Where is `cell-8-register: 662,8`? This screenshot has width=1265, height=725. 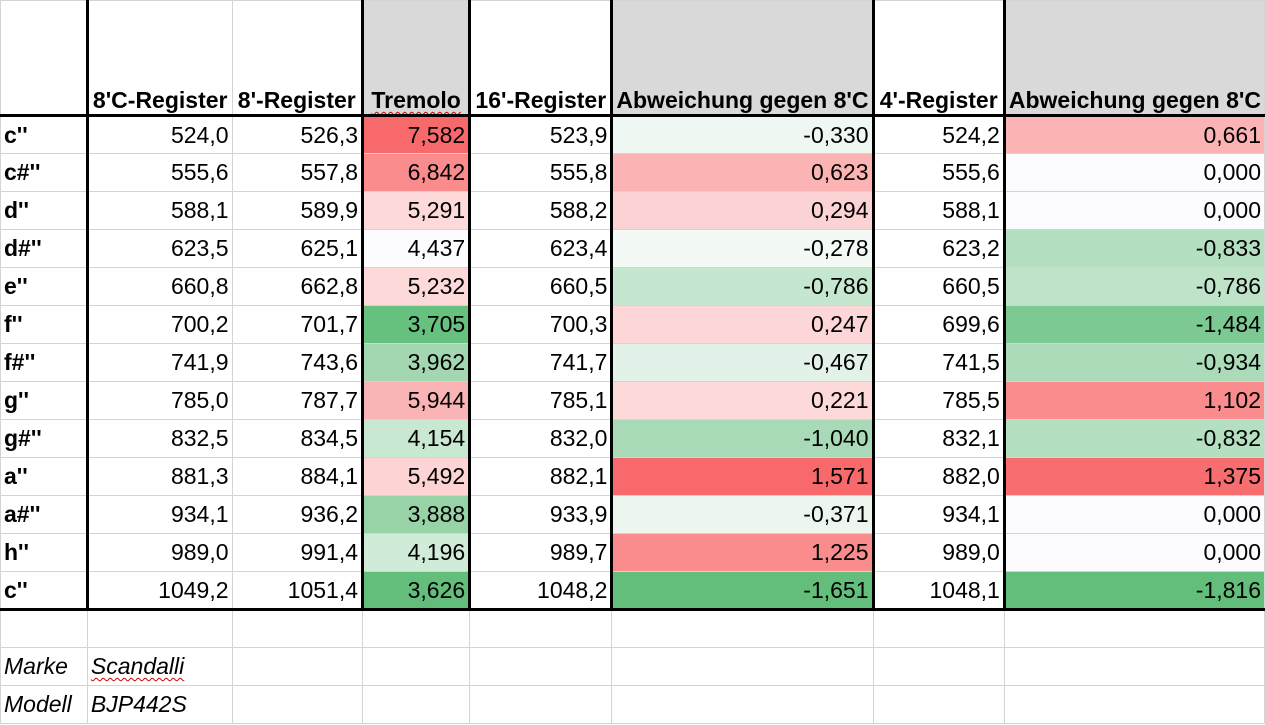 cell-8-register: 662,8 is located at coordinates (297, 286).